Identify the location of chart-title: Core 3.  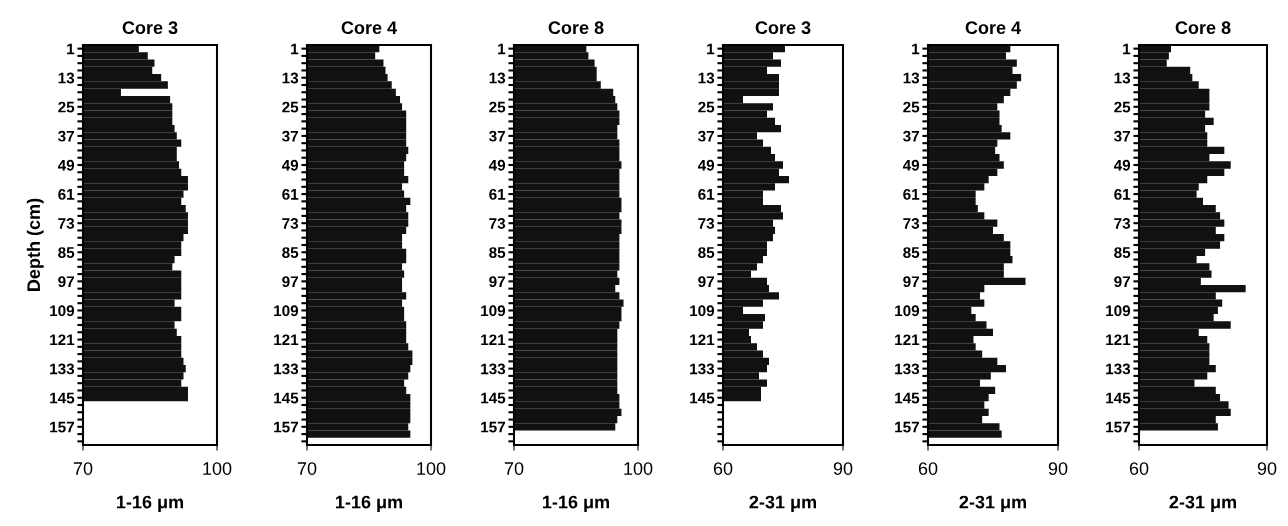
(783, 28).